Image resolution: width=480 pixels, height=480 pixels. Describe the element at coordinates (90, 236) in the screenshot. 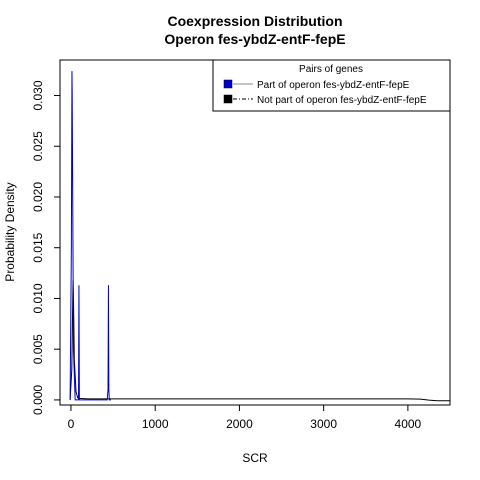

I see `series-line-part-of-operon` at that location.